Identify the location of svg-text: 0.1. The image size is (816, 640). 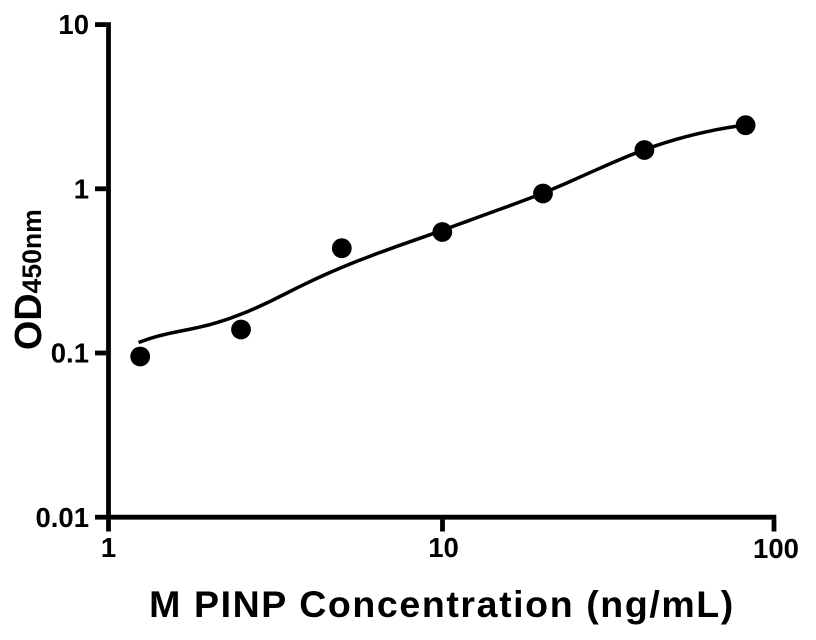
(70, 353).